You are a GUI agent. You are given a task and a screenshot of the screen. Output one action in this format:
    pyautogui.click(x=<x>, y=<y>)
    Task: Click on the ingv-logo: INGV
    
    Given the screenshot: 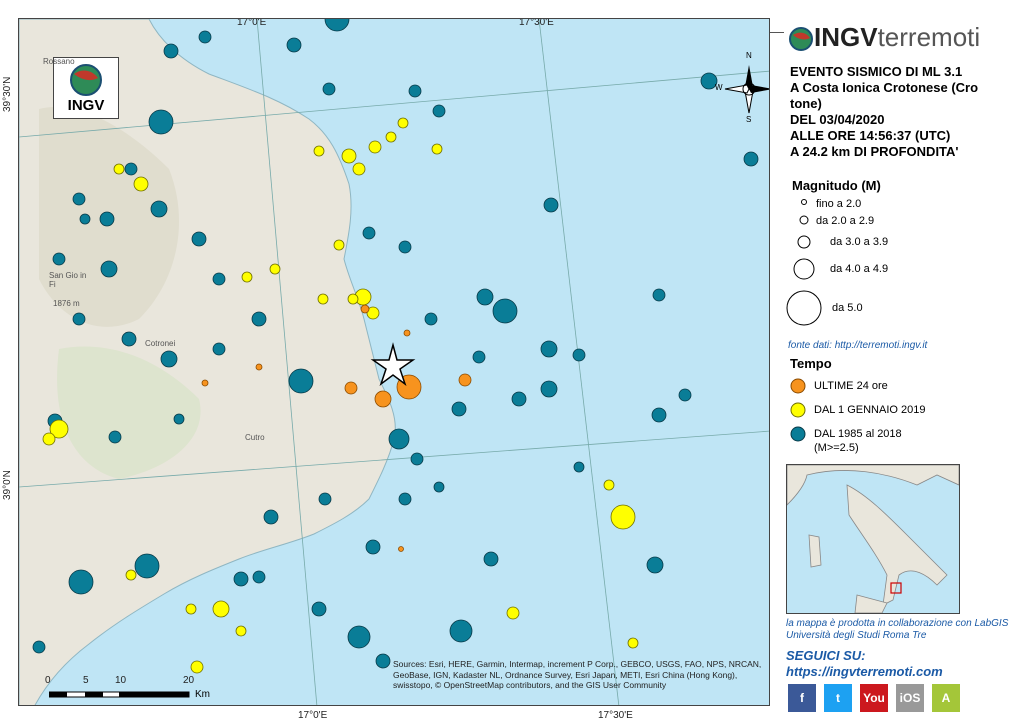 What is the action you would take?
    pyautogui.click(x=86, y=88)
    